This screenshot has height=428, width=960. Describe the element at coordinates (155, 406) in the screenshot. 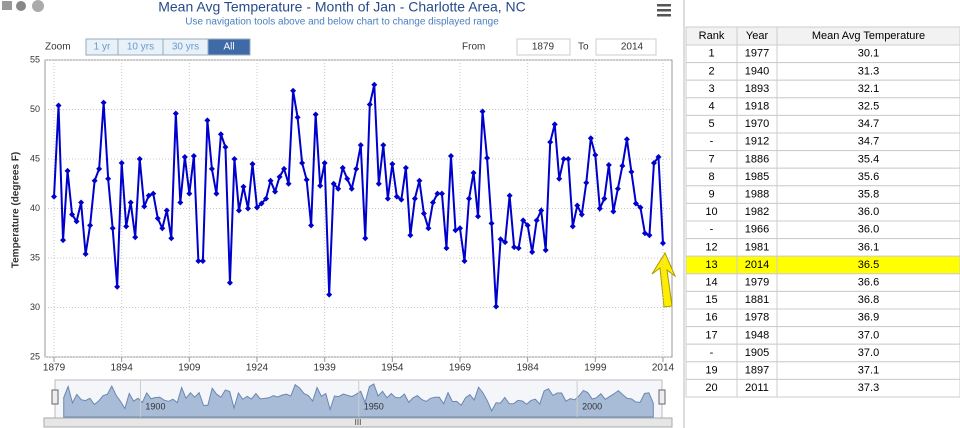

I see `navigator-tick-label: 1900` at that location.